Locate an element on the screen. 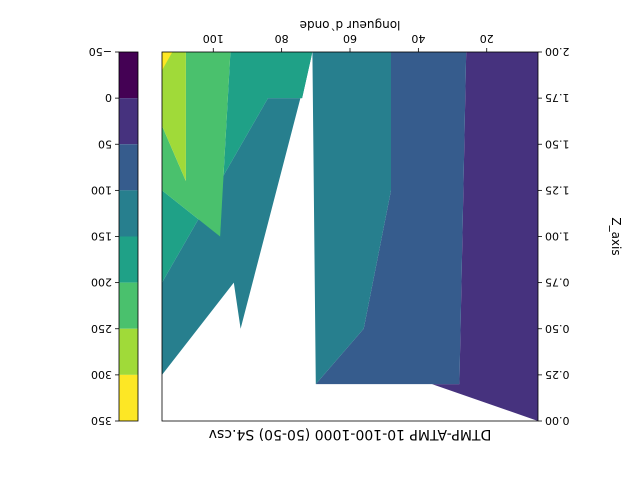  y-tick-label: 0.00 is located at coordinates (557, 420).